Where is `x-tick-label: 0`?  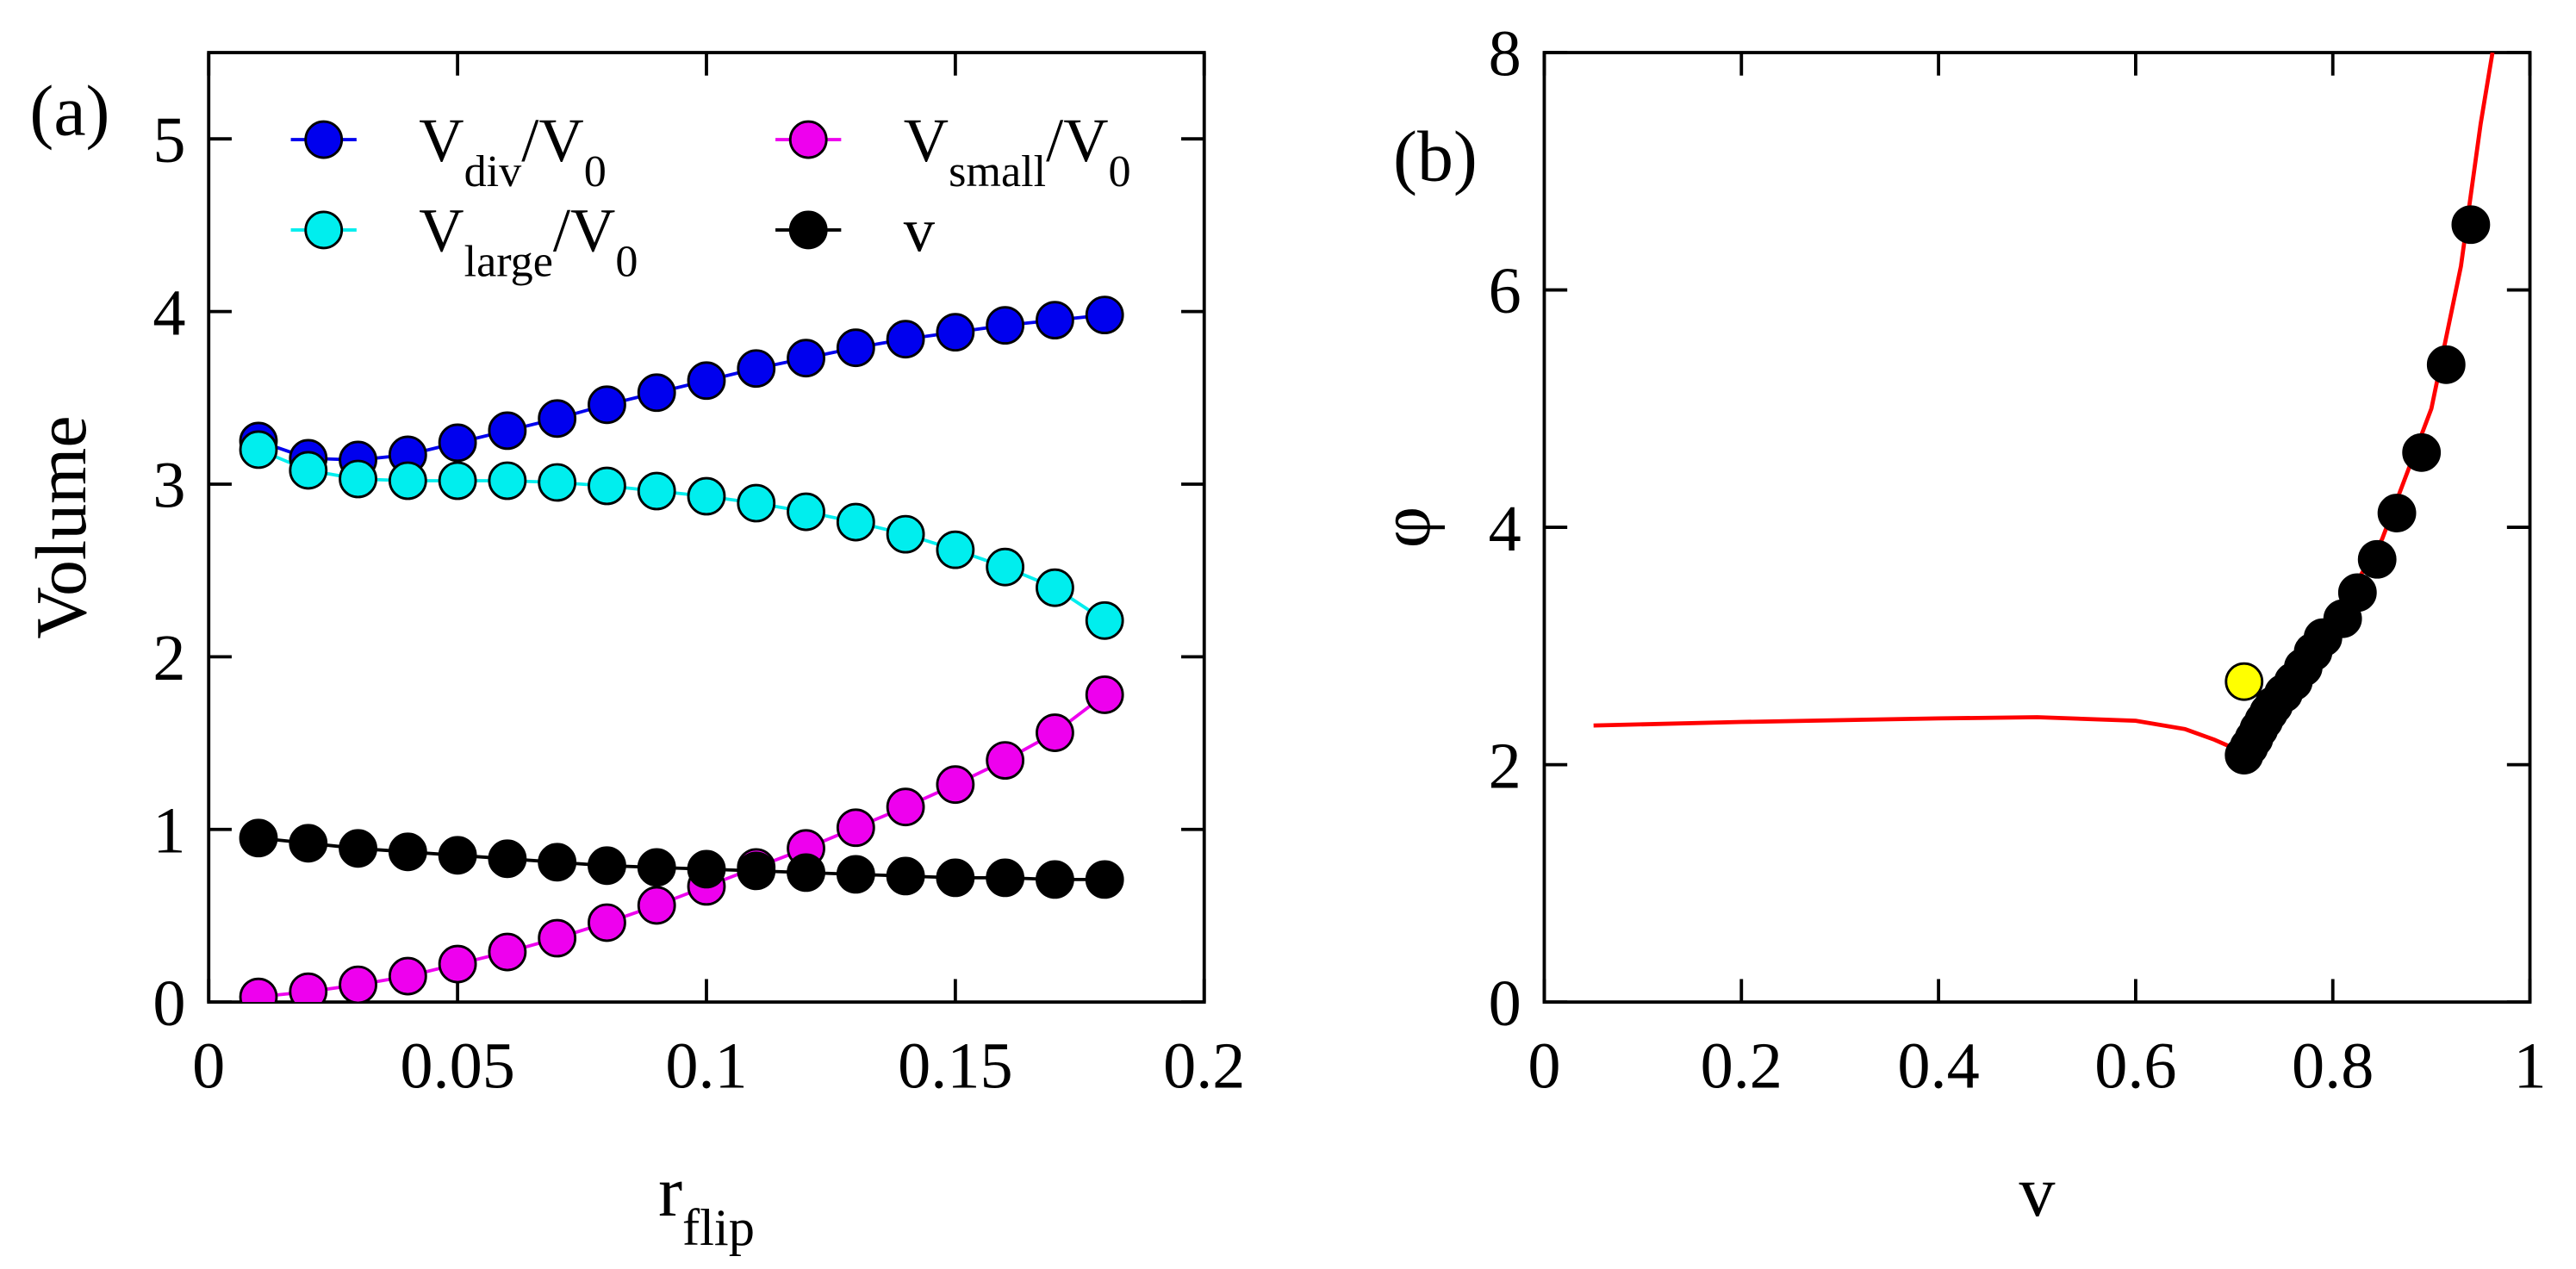 x-tick-label: 0 is located at coordinates (209, 1066).